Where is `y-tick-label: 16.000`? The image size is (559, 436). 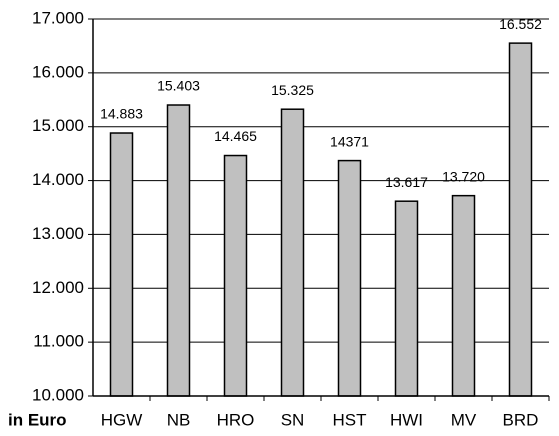
y-tick-label: 16.000 is located at coordinates (58, 71).